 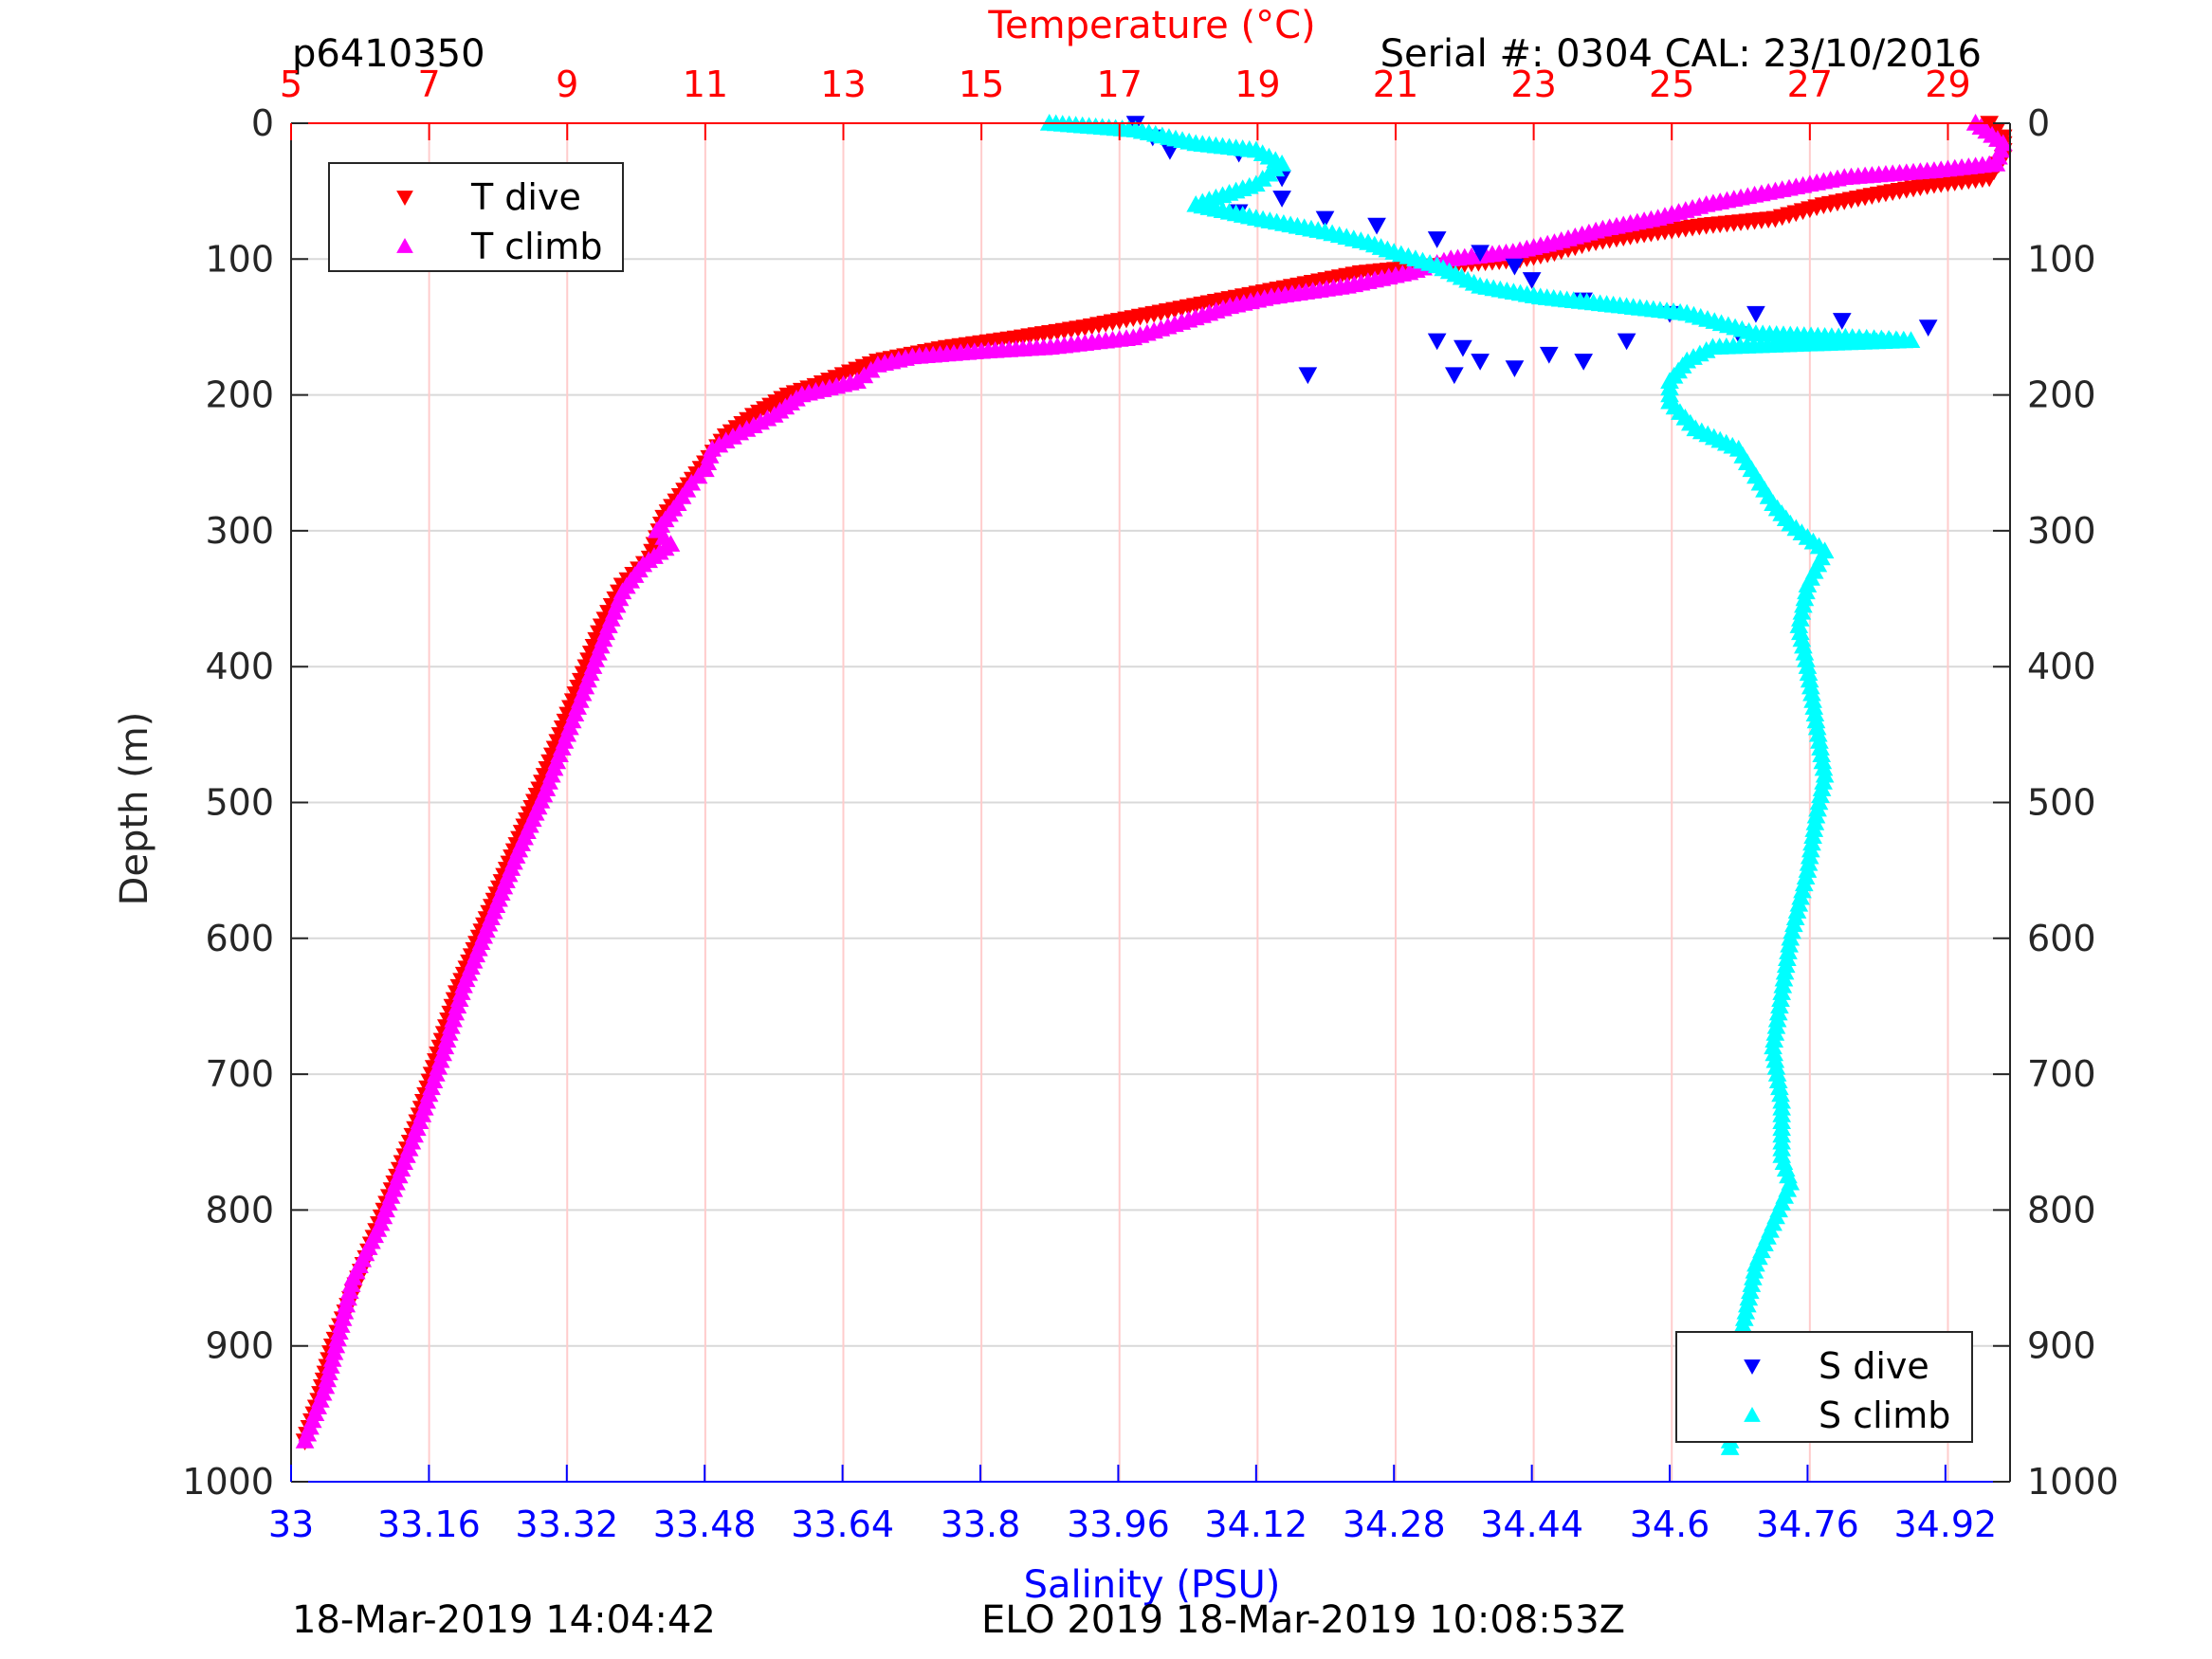 I want to click on salinity-tick-label: 33.8, so click(x=981, y=1524).